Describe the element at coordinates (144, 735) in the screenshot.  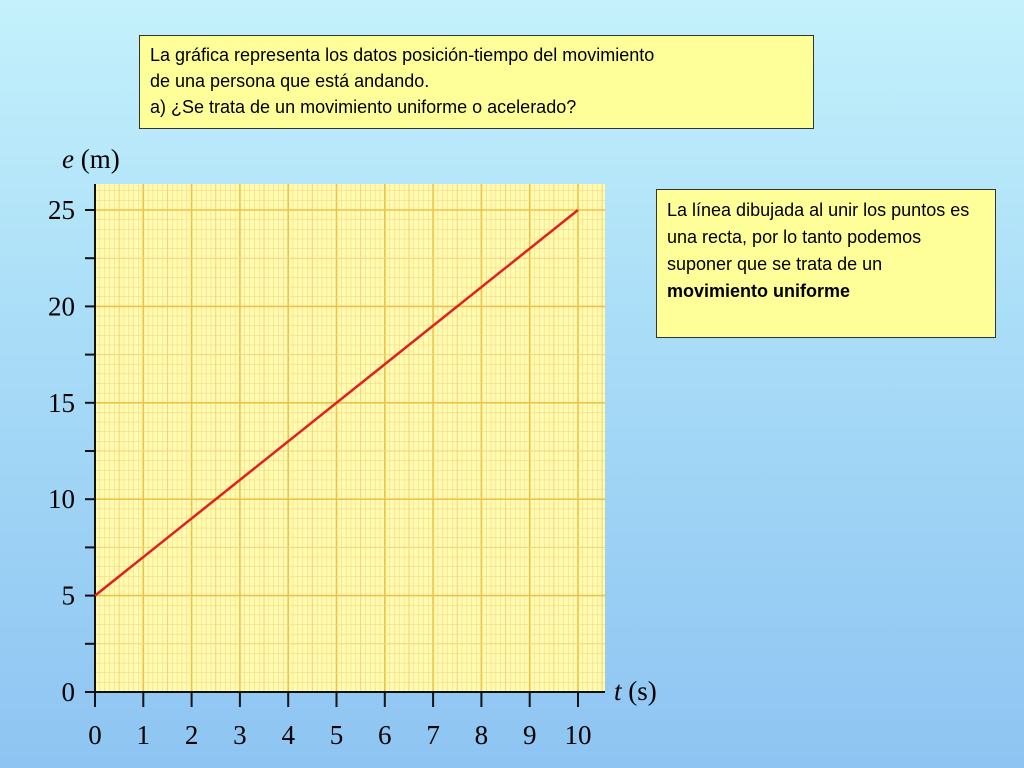
I see `x-tick-label: 1` at that location.